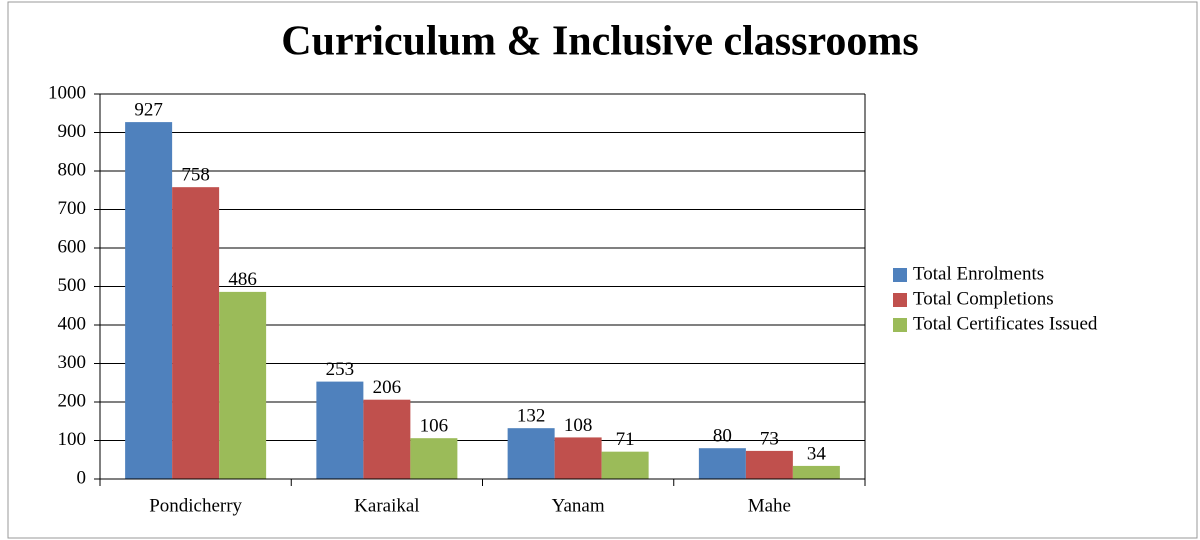 The image size is (1200, 540). Describe the element at coordinates (625, 439) in the screenshot. I see `data-label: 71` at that location.